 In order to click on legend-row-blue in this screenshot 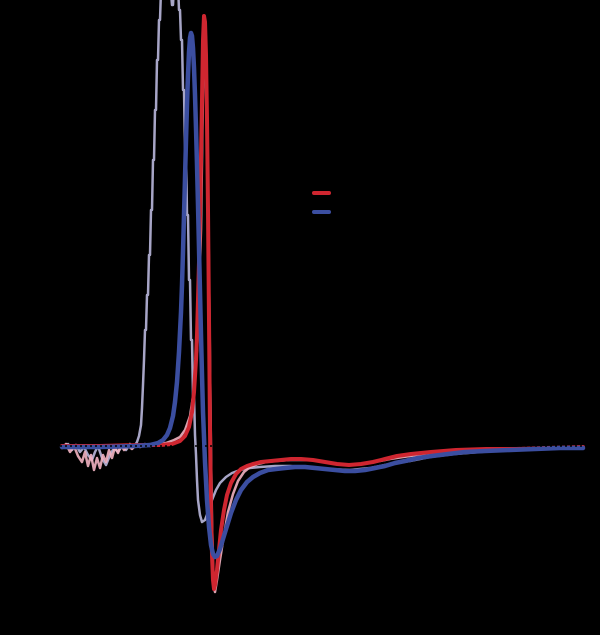, I will do `click(325, 212)`.